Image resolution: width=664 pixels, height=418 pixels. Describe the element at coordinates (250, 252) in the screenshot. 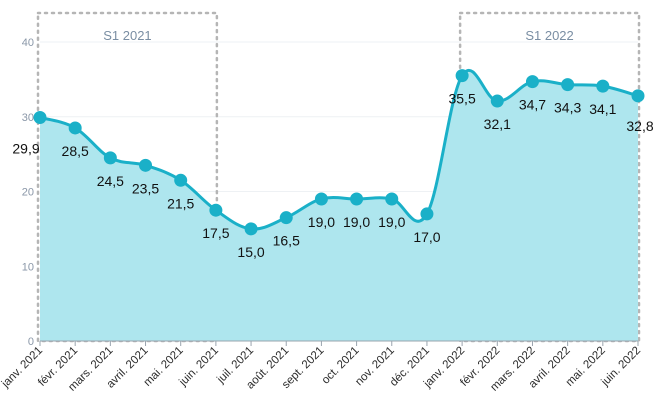

I see `data-label: 15,0` at that location.